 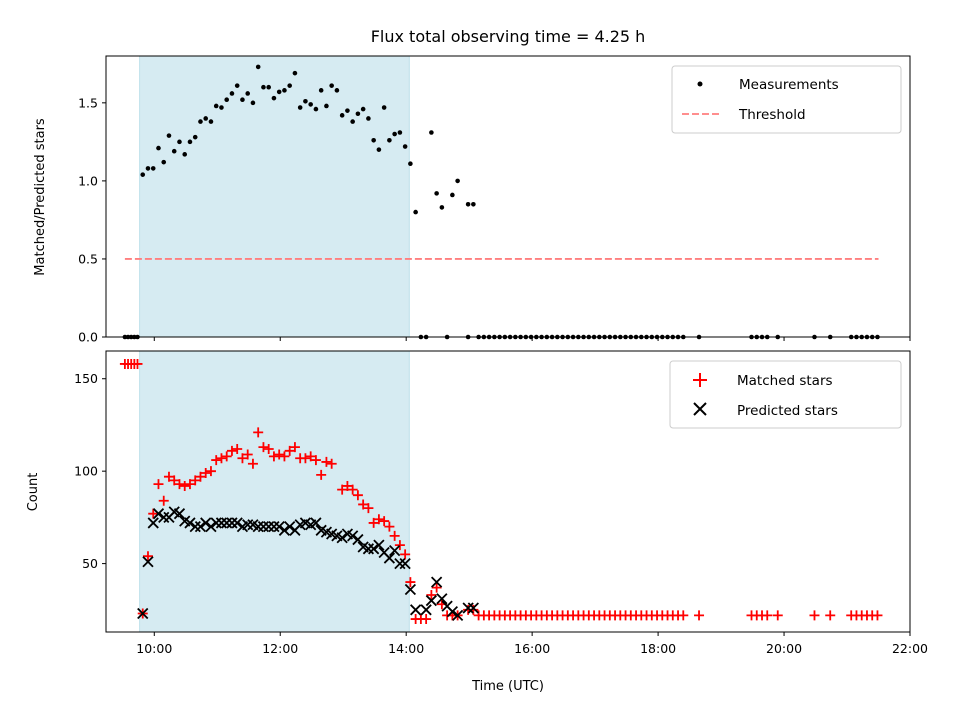 What do you see at coordinates (507, 686) in the screenshot?
I see `x-axis-label: Time (UTC)` at bounding box center [507, 686].